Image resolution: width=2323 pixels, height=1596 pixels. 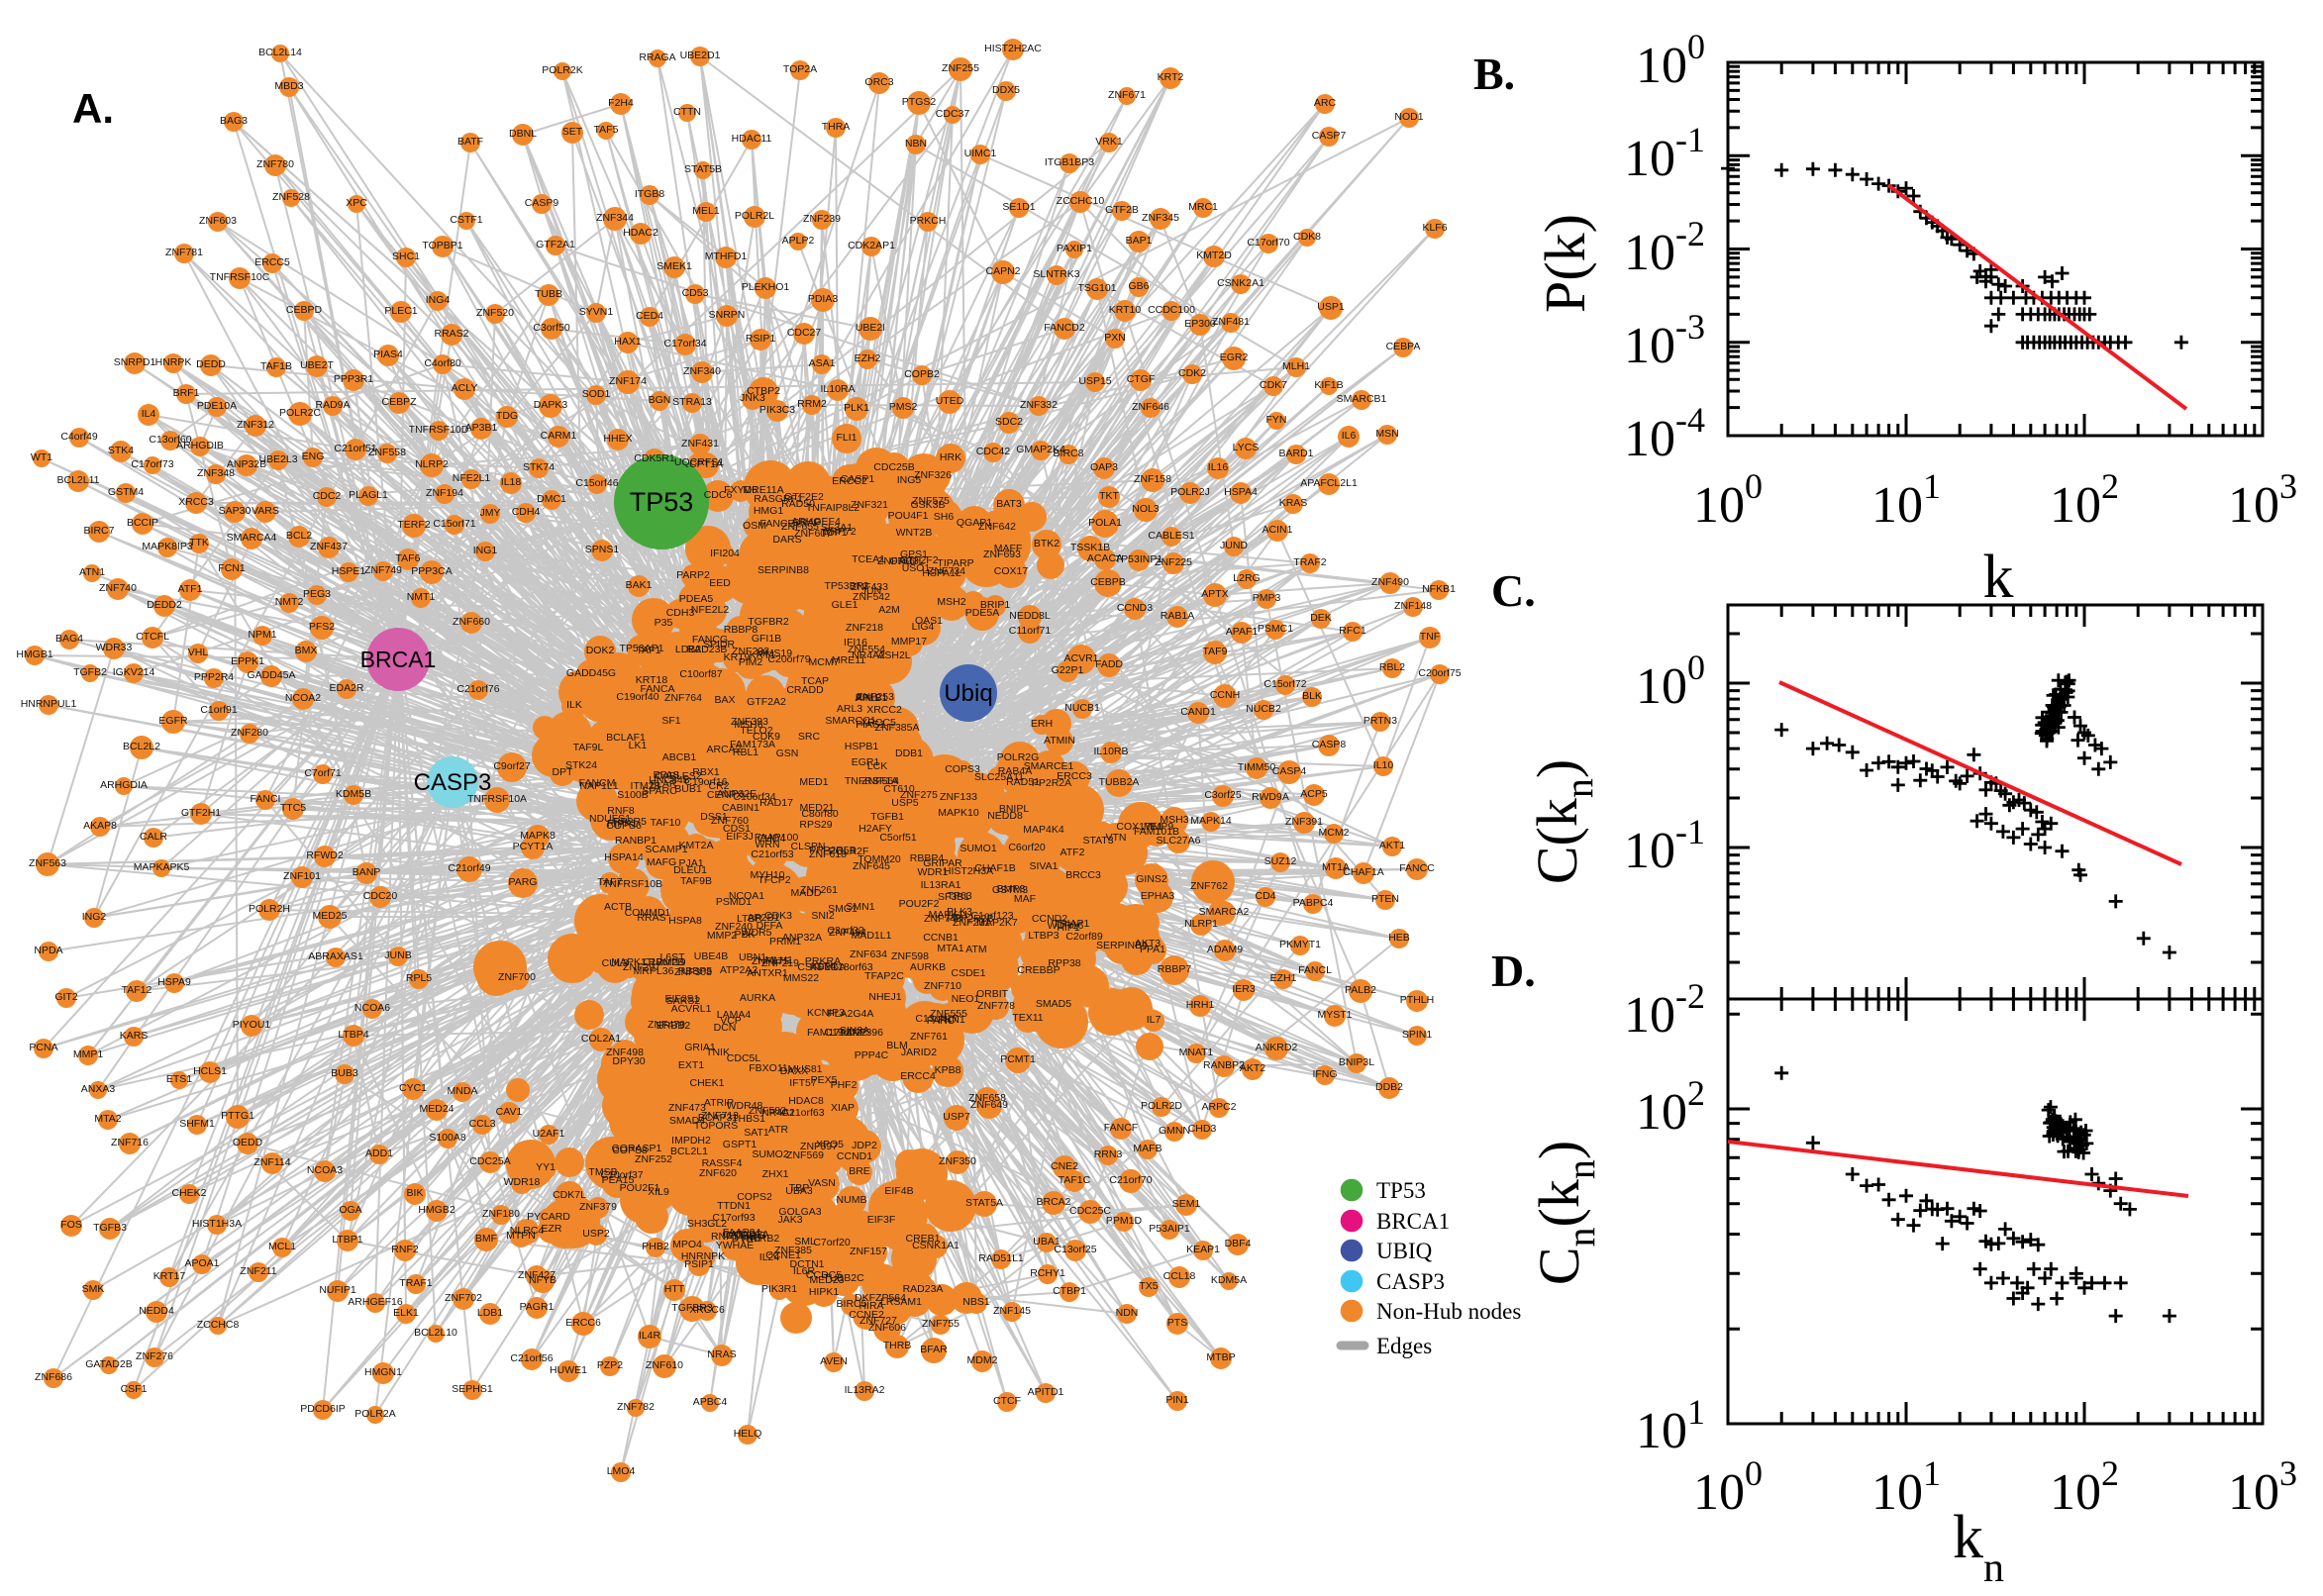 What do you see at coordinates (822, 219) in the screenshot?
I see `svg-text: ZNF239` at bounding box center [822, 219].